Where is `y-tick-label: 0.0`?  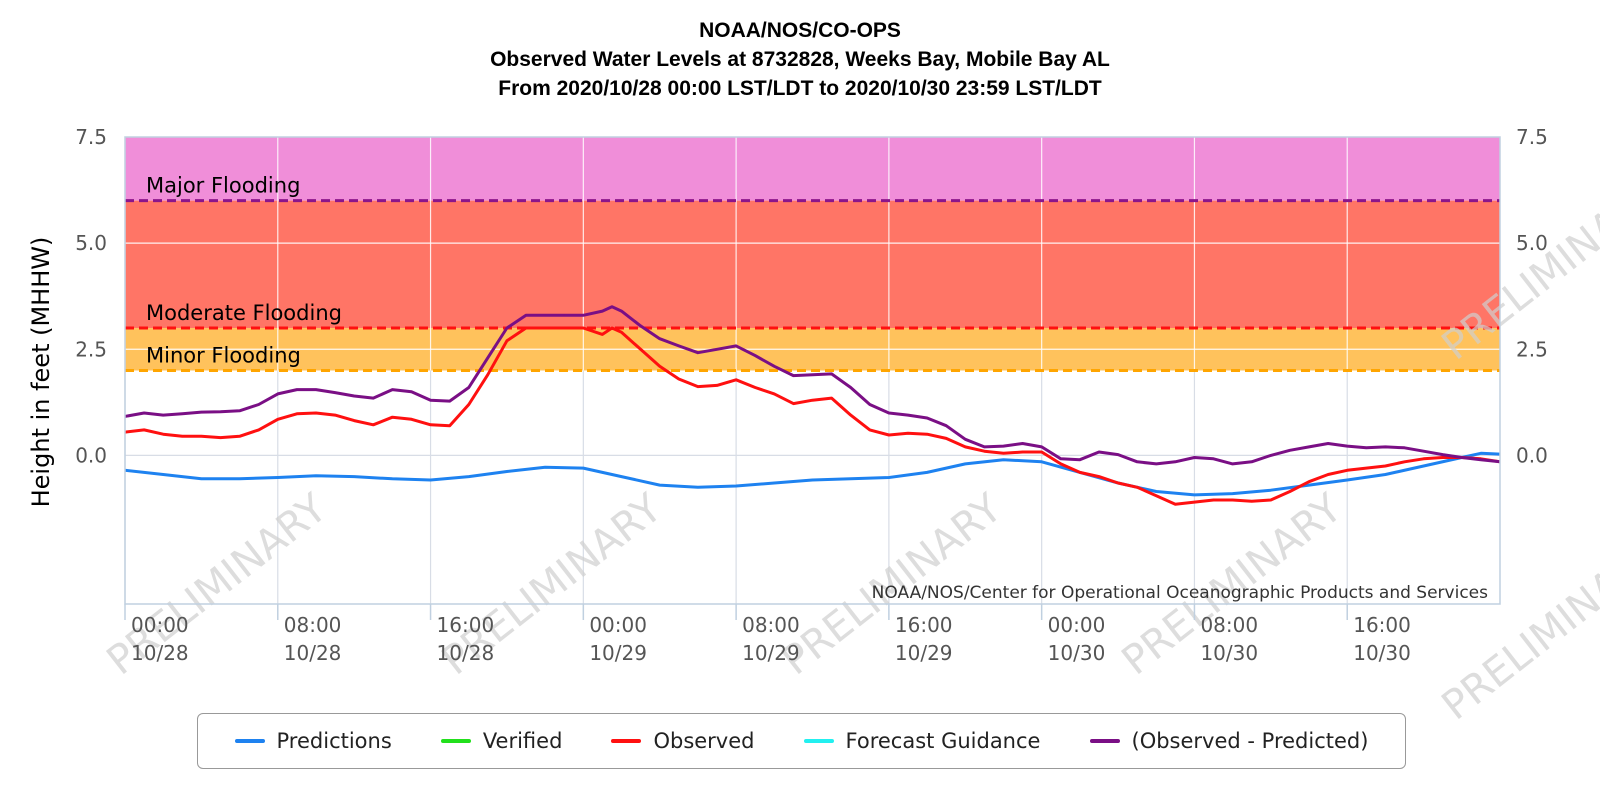 y-tick-label: 0.0 is located at coordinates (91, 455).